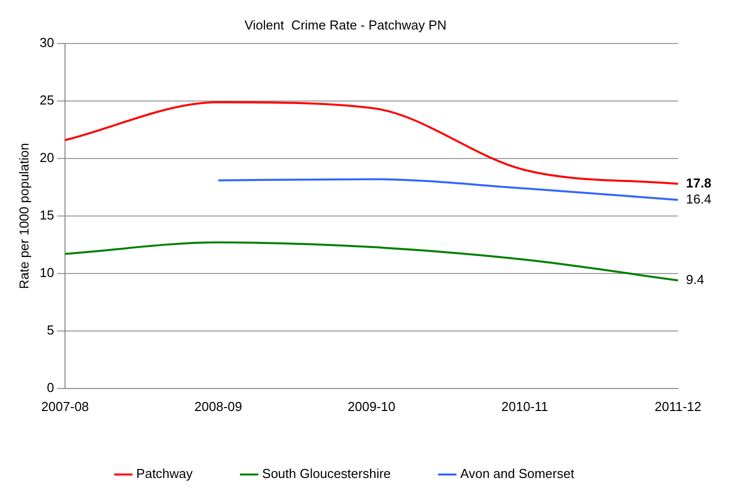 The width and height of the screenshot is (731, 499). What do you see at coordinates (165, 474) in the screenshot?
I see `legend-label: Patchway` at bounding box center [165, 474].